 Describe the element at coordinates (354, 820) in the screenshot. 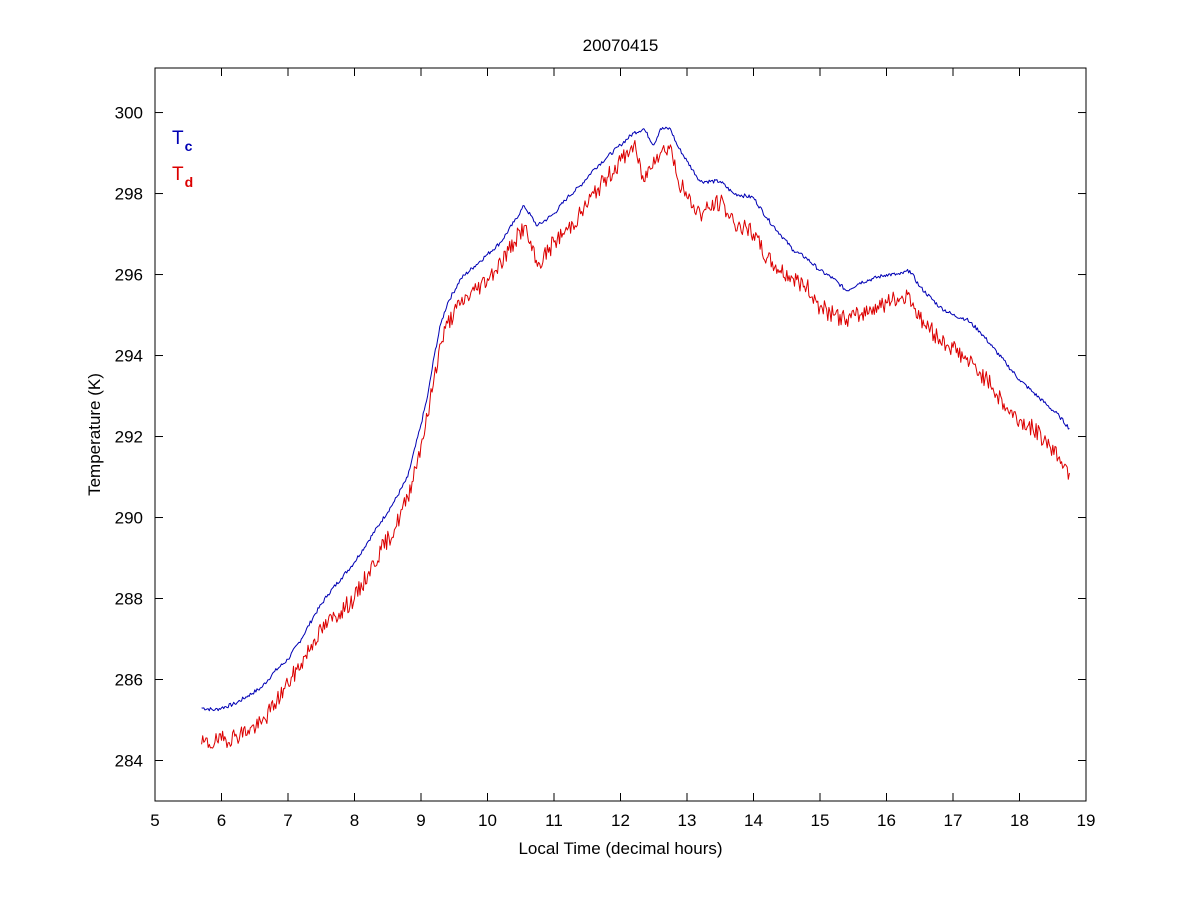

I see `x-tick-label: 8` at that location.